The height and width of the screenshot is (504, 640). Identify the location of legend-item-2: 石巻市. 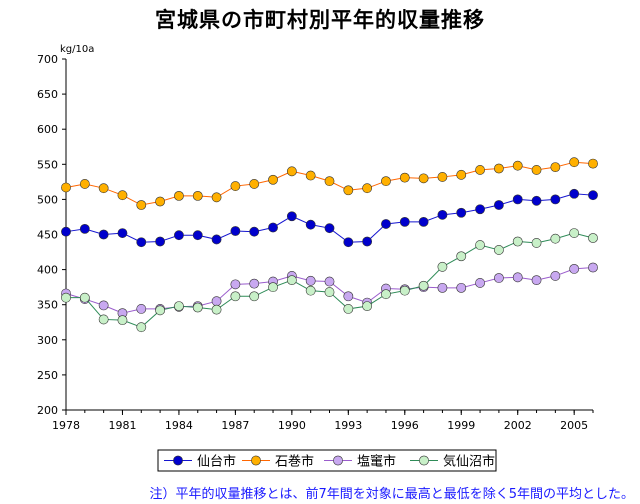
(278, 462).